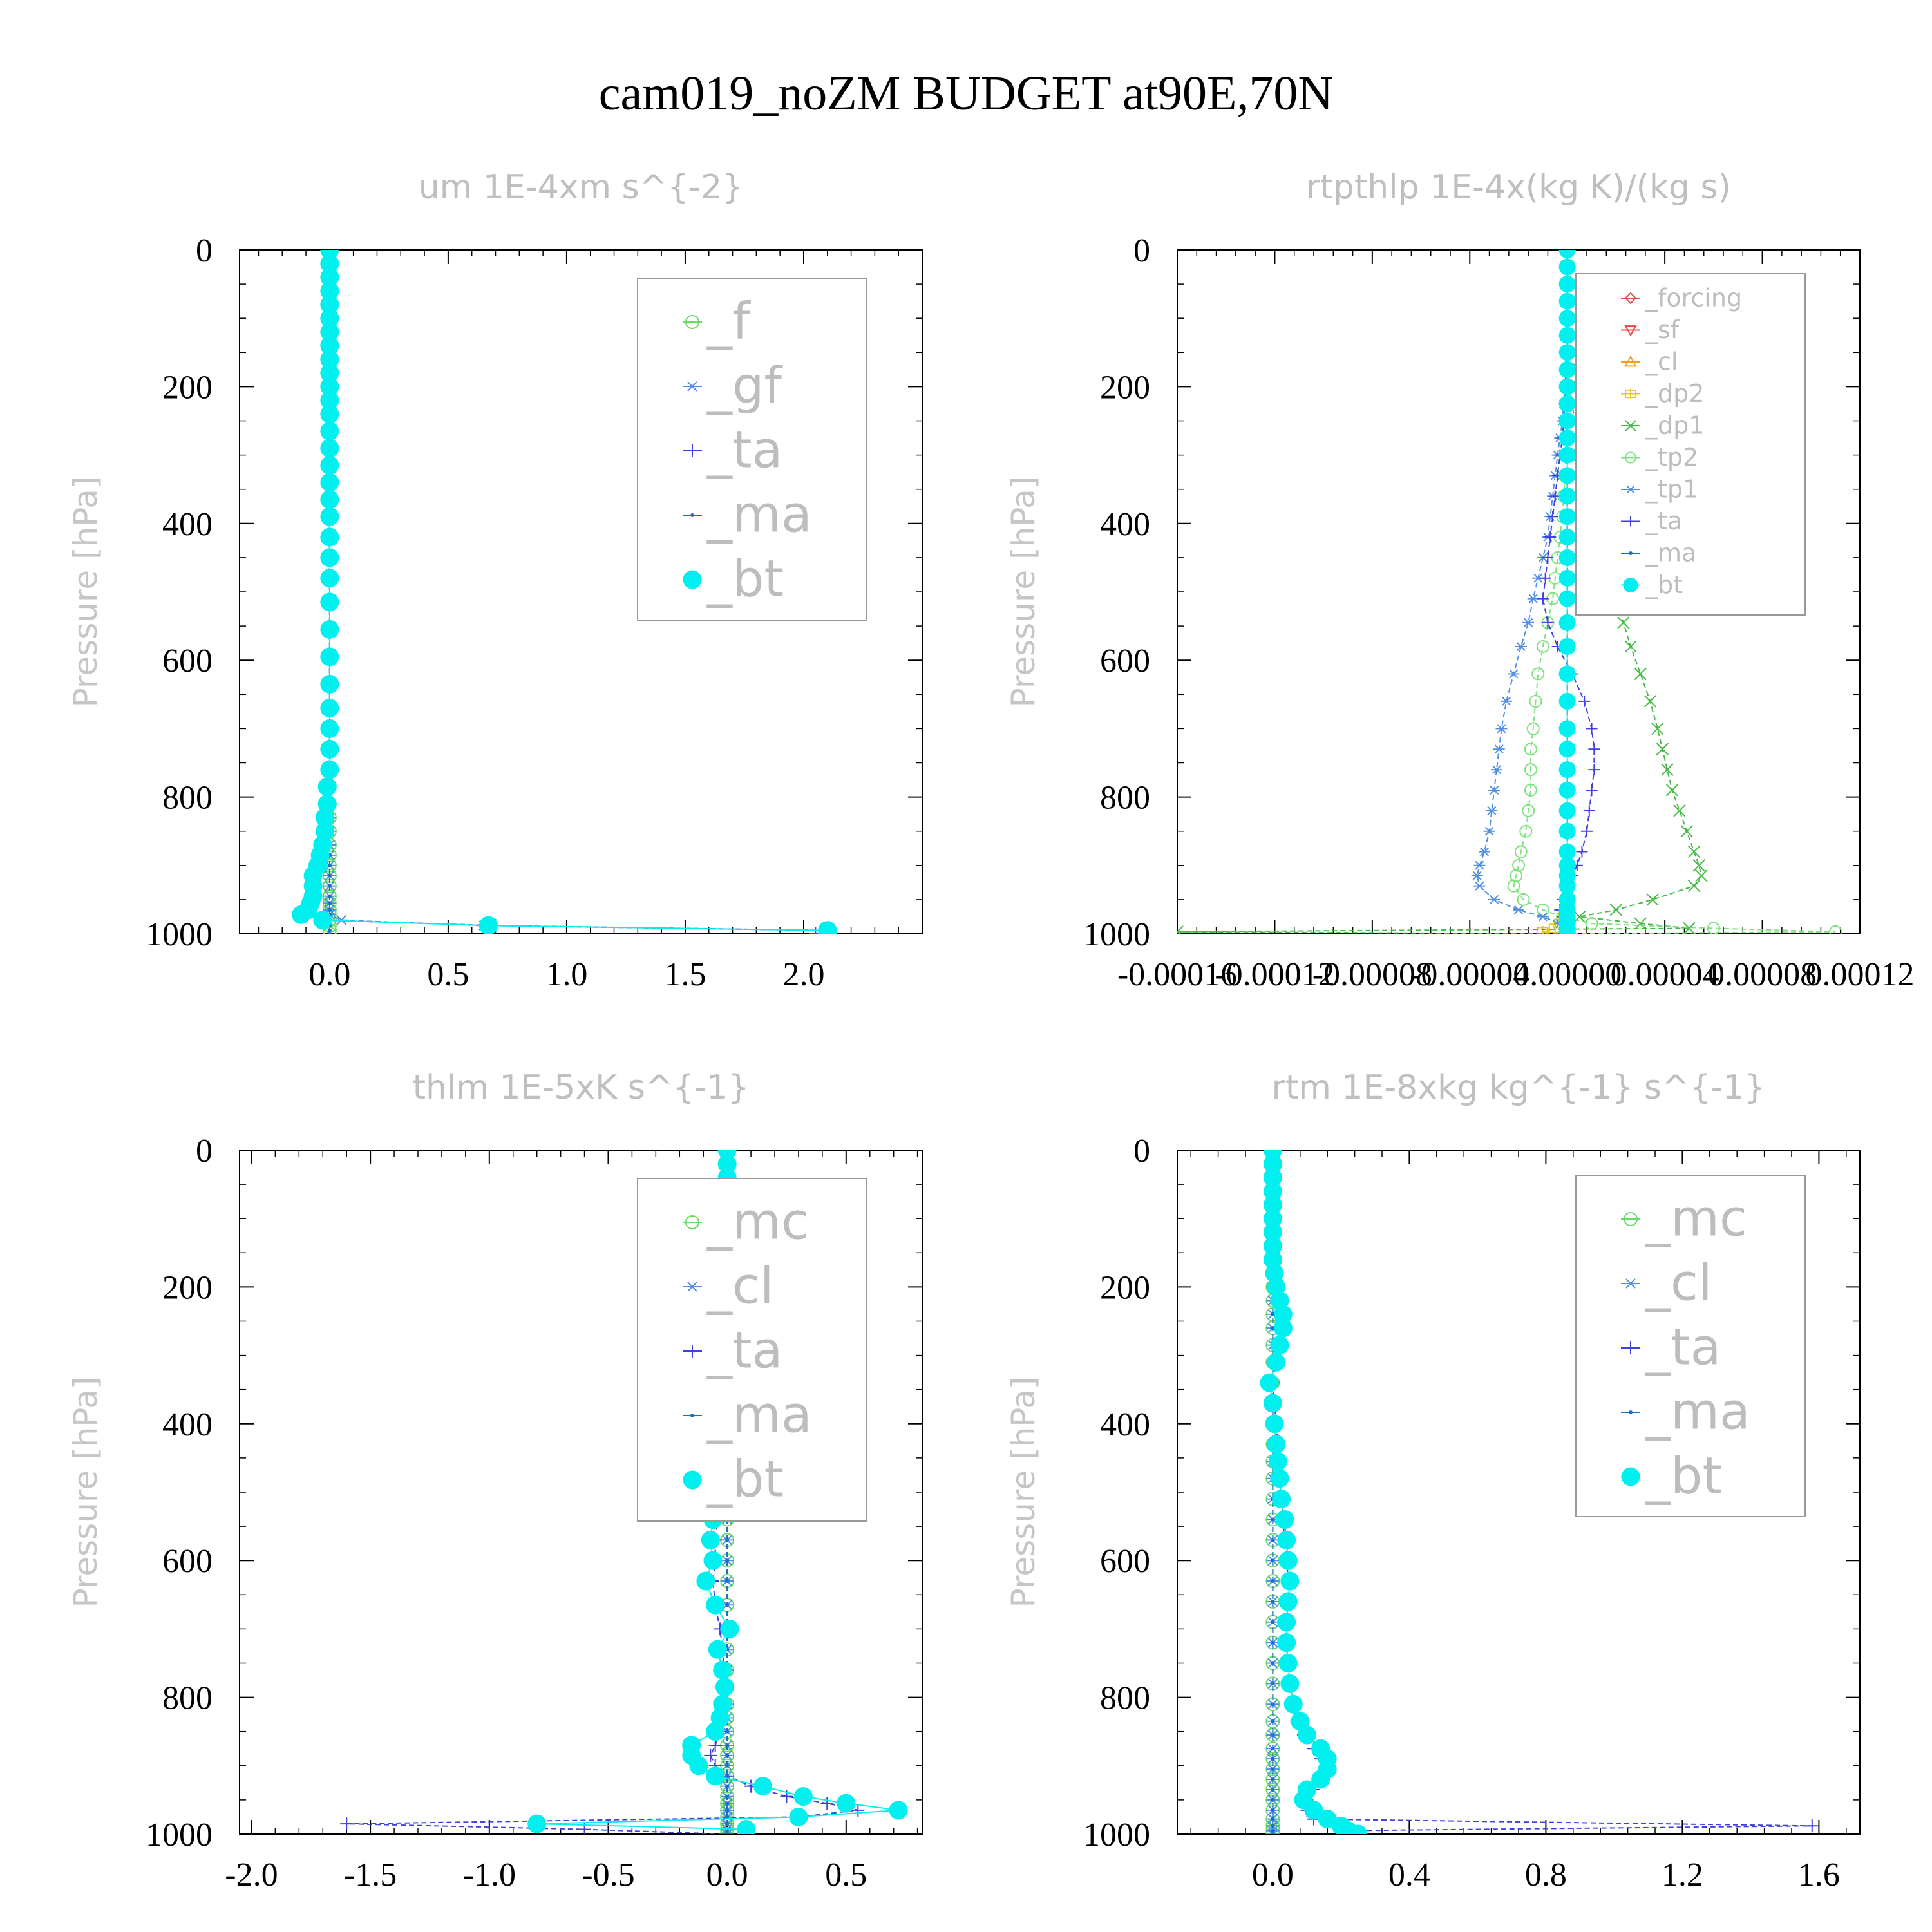 This screenshot has height=1932, width=1932. I want to click on panel-title: um 1E-4xm s^{-2}, so click(581, 187).